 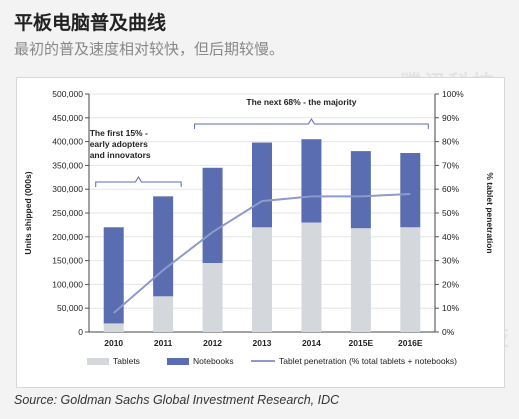 What do you see at coordinates (361, 343) in the screenshot?
I see `x-tick-label: 2015E` at bounding box center [361, 343].